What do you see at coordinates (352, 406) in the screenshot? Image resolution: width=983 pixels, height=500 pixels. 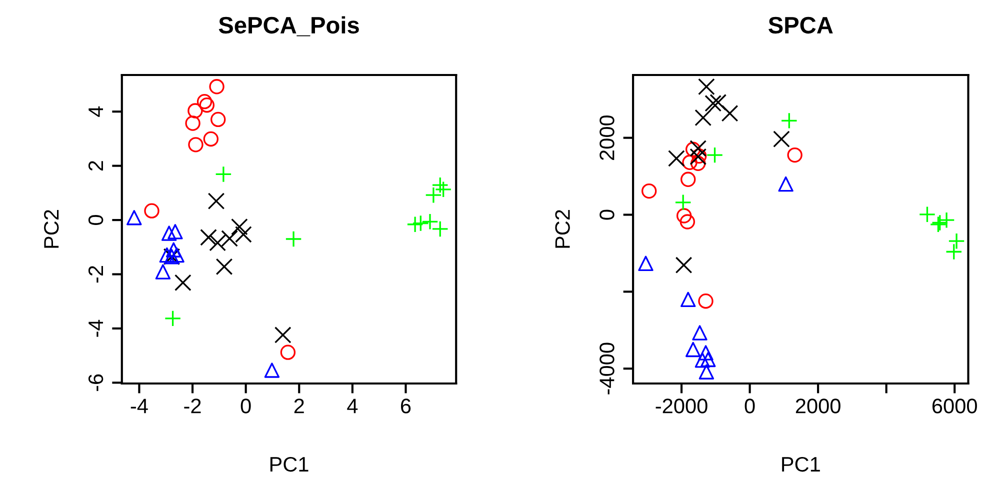 I see `x-tick-label: 4` at bounding box center [352, 406].